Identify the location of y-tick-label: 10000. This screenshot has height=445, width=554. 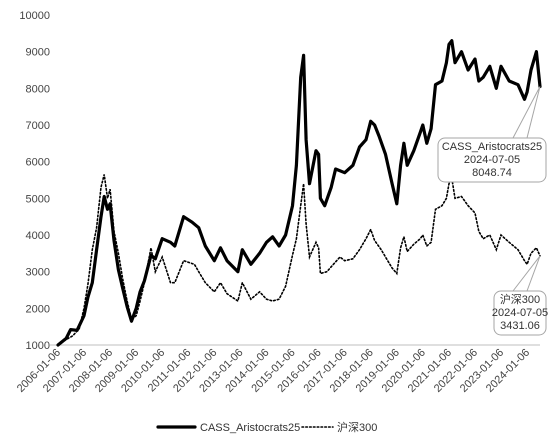
(34, 16).